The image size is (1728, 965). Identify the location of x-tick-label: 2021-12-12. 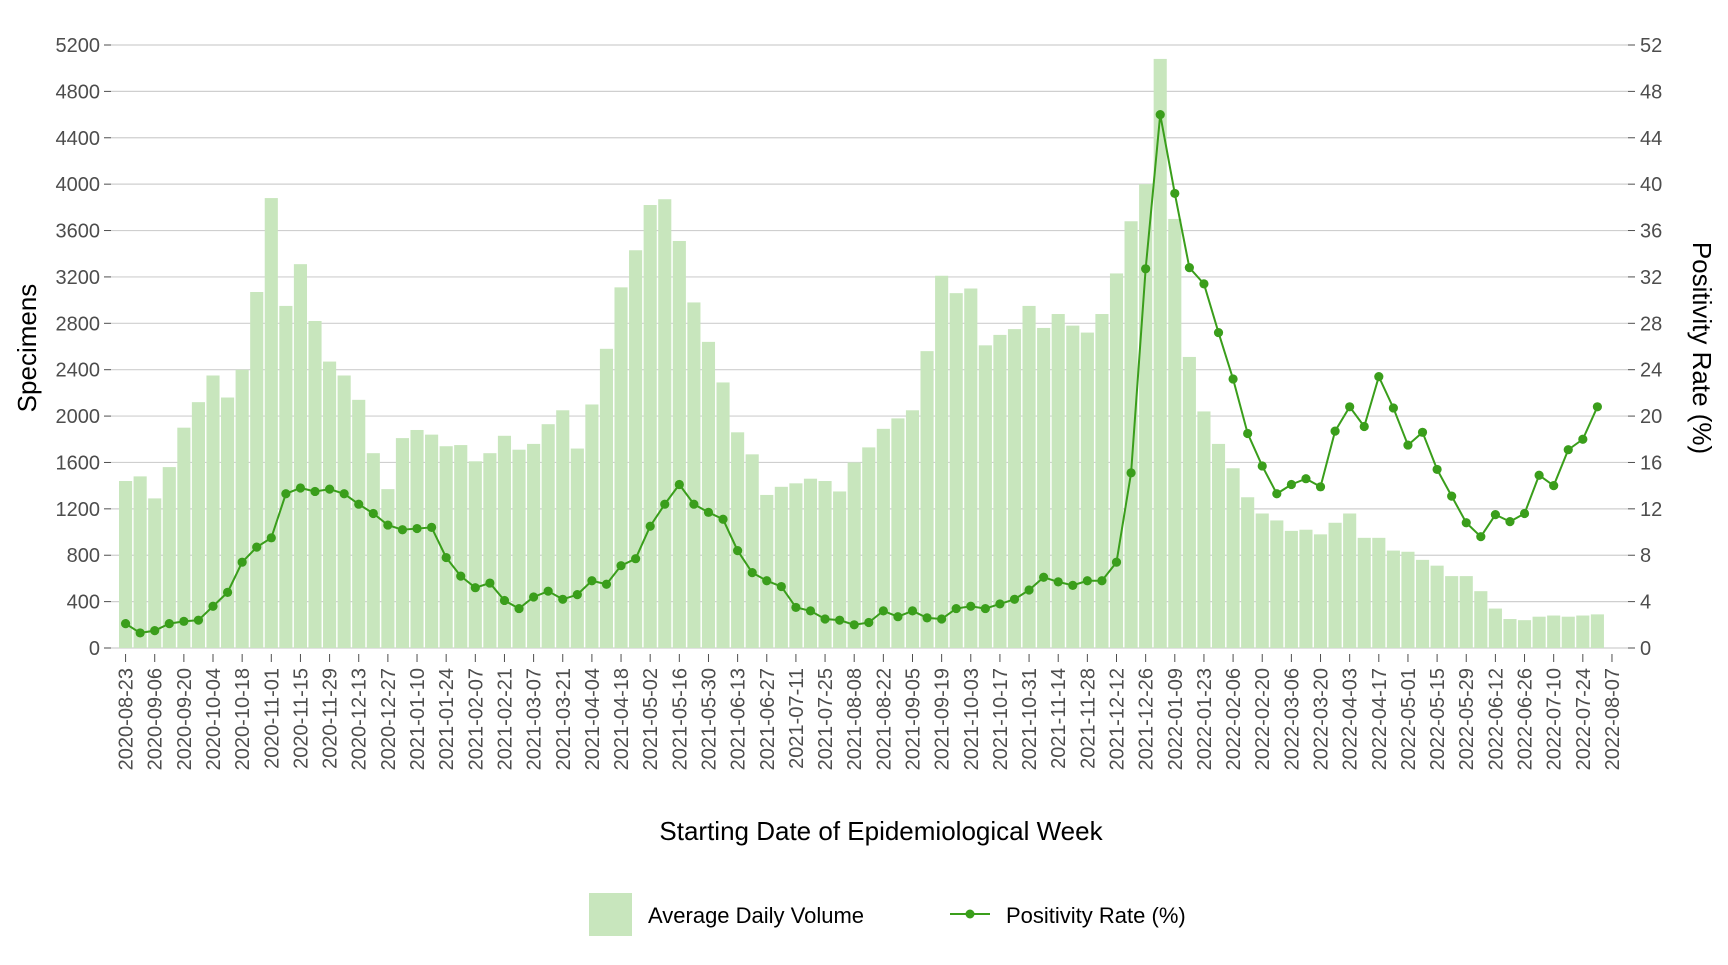
(1118, 719).